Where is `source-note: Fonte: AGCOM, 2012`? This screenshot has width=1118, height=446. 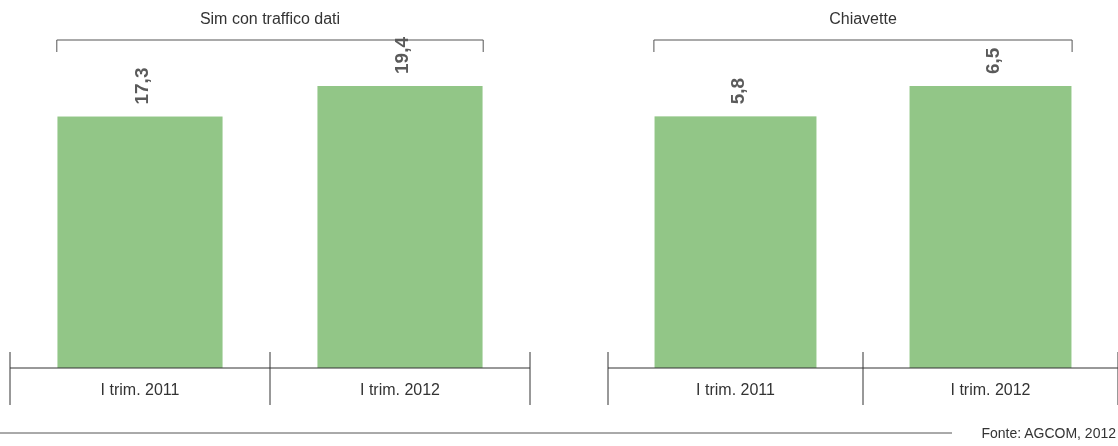
source-note: Fonte: AGCOM, 2012 is located at coordinates (1049, 433).